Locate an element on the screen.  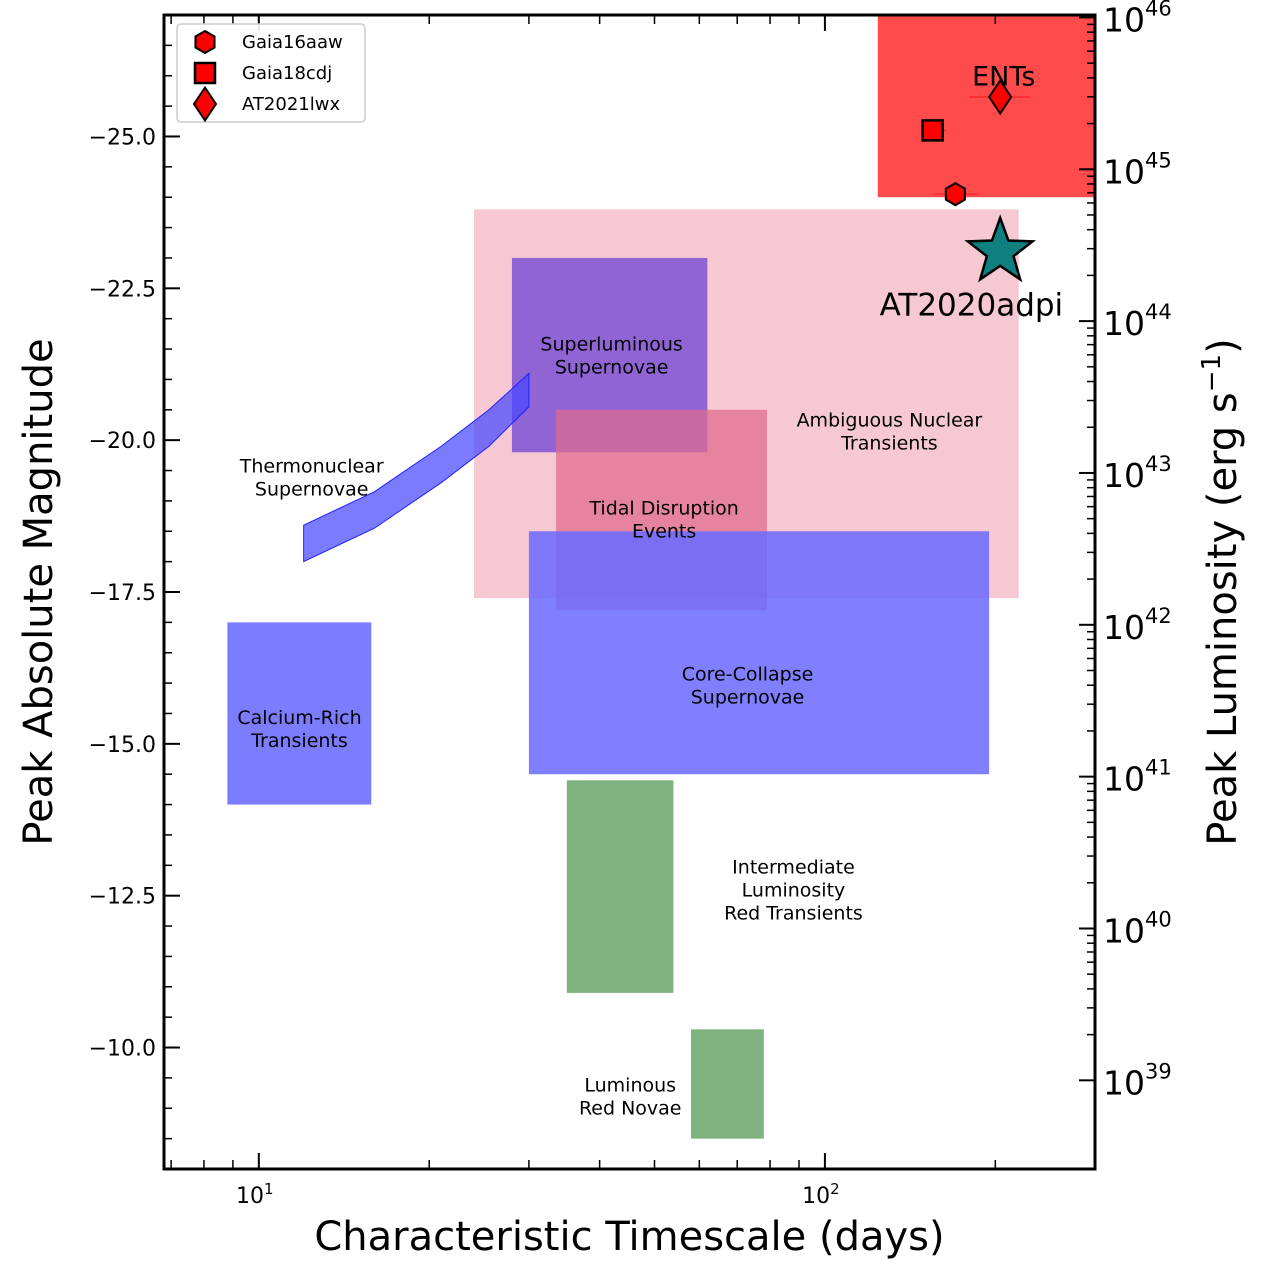
y2-tick-label-6: 1045 is located at coordinates (1137, 169).